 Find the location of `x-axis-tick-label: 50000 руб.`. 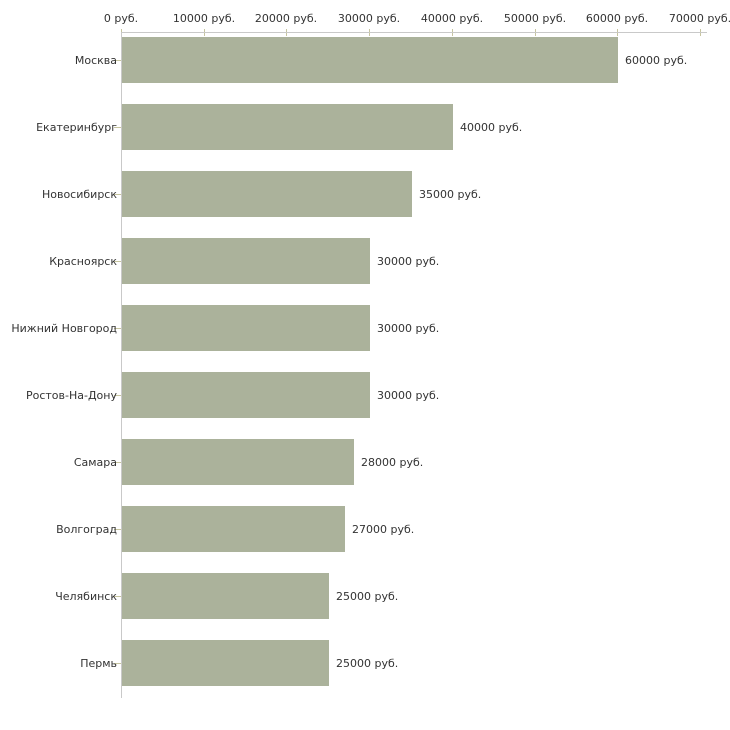

x-axis-tick-label: 50000 руб. is located at coordinates (535, 18).